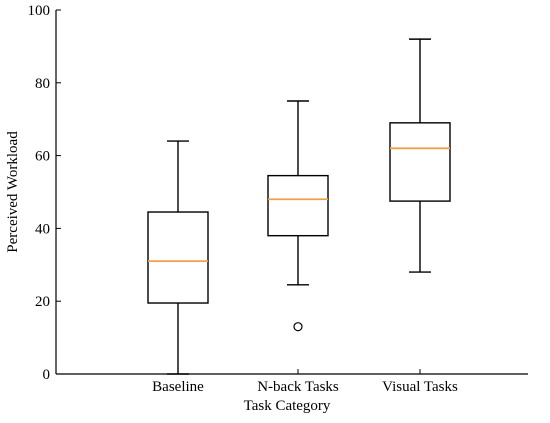  What do you see at coordinates (39, 11) in the screenshot?
I see `y-tick-label: 100` at bounding box center [39, 11].